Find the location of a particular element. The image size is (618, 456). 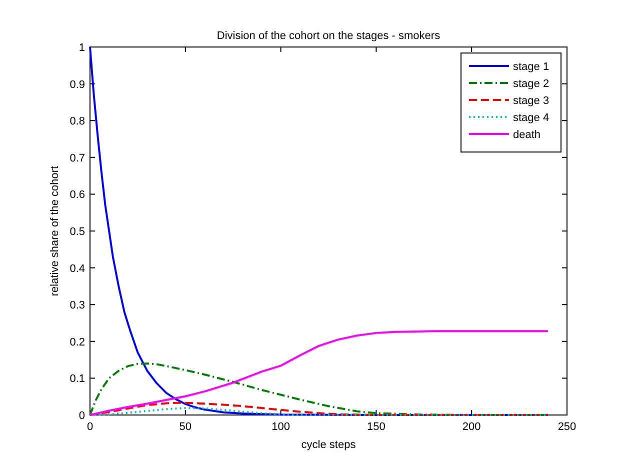

x-tick-label: 50 is located at coordinates (185, 427).